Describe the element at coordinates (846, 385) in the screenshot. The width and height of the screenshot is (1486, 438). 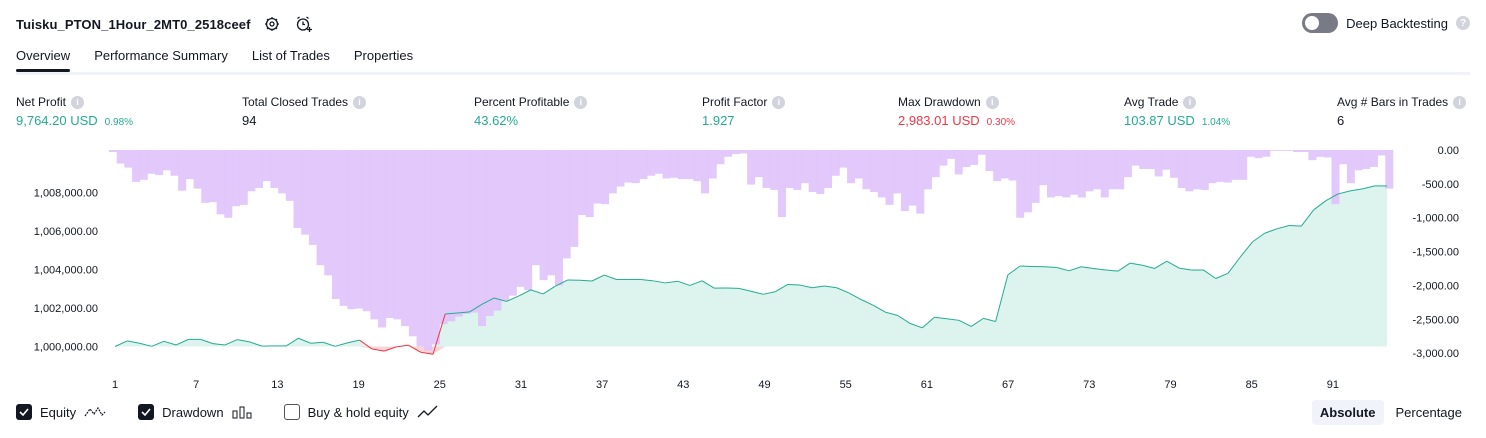
I see `x-axis-tick: 55` at that location.